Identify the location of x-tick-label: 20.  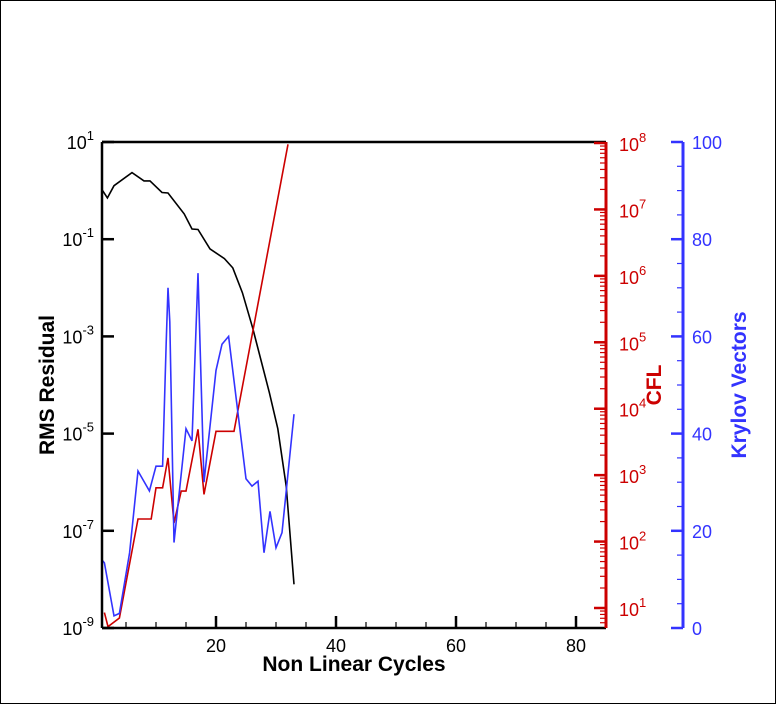
(216, 646).